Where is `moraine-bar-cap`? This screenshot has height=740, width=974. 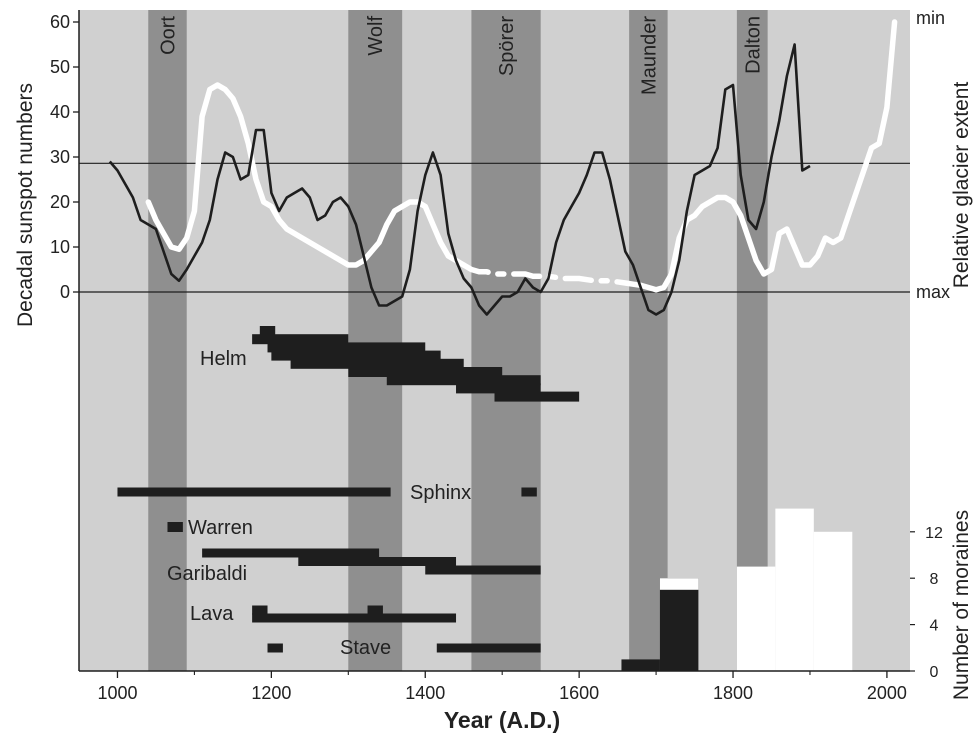
moraine-bar-cap is located at coordinates (679, 584).